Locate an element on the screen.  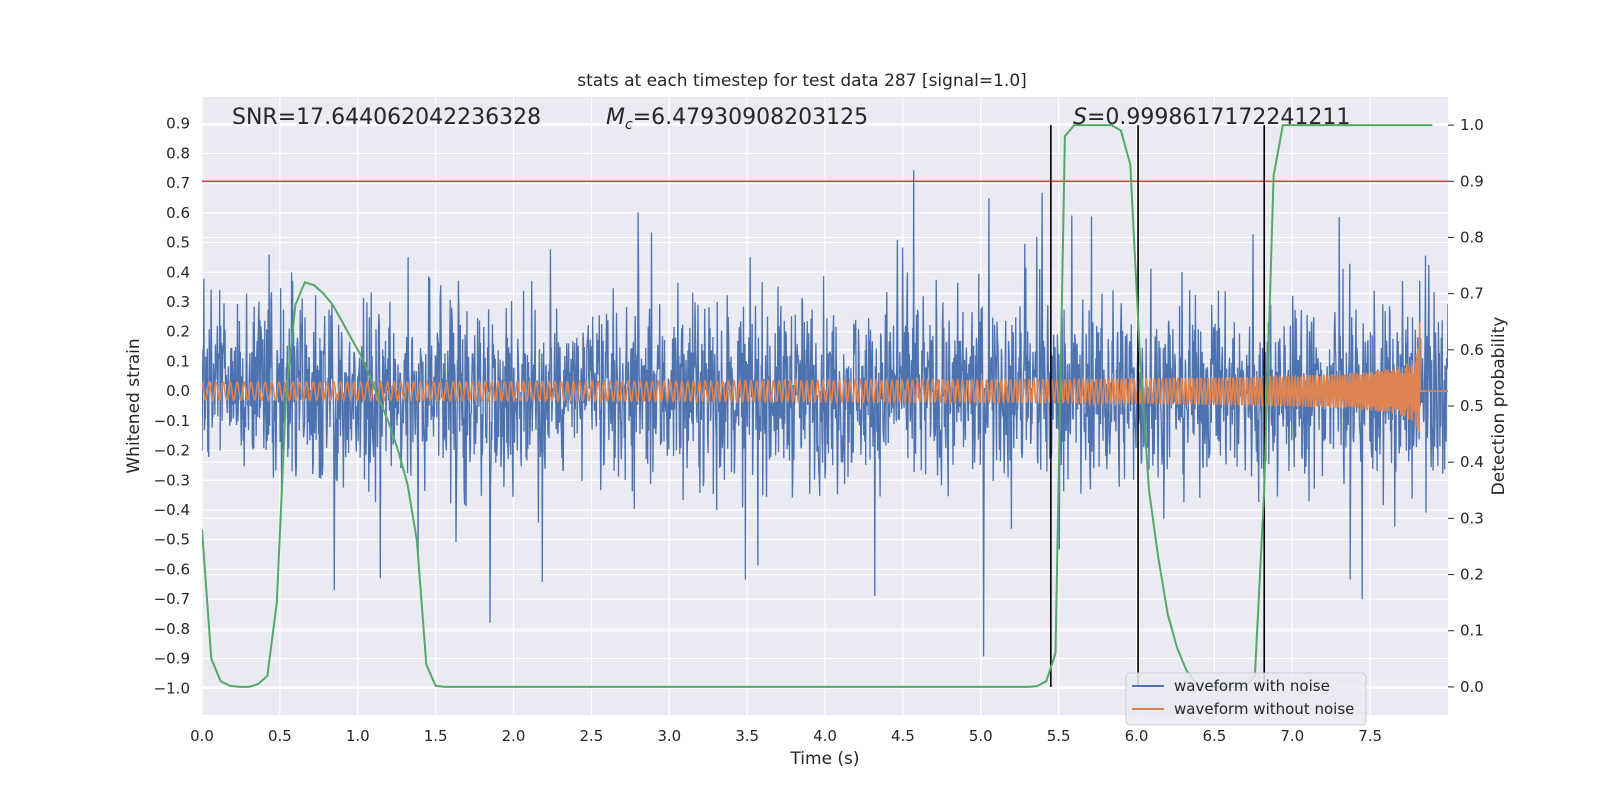
y-tick-label: −0.1 is located at coordinates (172, 421).